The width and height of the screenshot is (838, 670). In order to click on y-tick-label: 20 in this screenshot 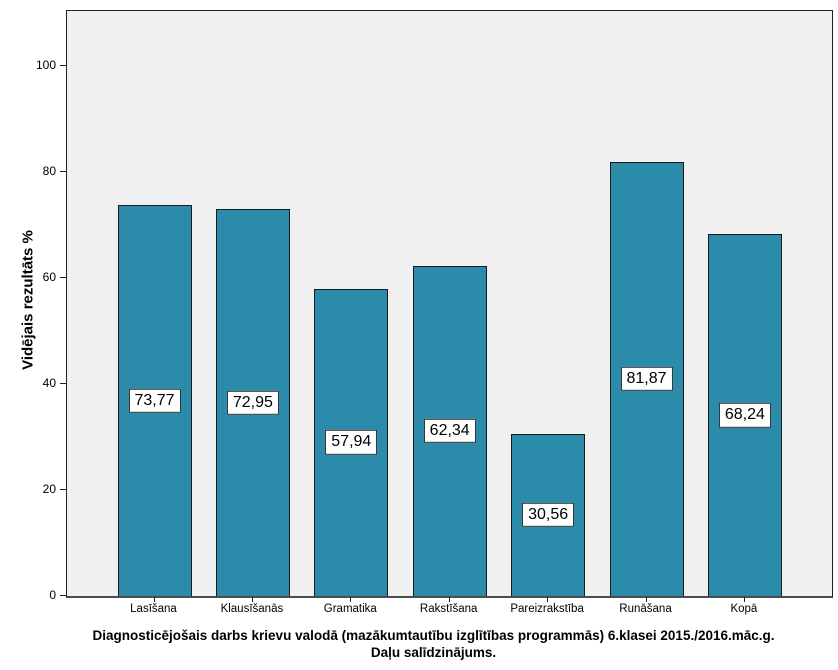, I will do `click(49, 489)`.